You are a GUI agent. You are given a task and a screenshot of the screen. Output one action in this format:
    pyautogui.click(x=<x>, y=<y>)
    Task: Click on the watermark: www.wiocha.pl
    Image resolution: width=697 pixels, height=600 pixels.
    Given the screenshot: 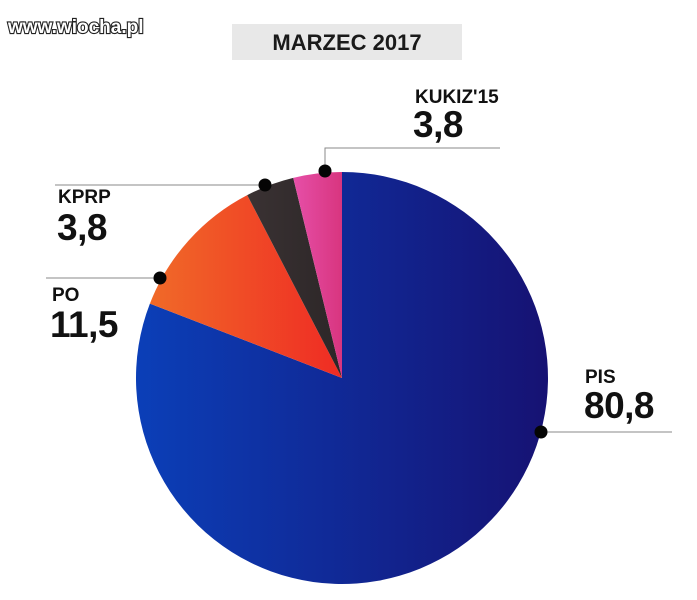 What is the action you would take?
    pyautogui.click(x=75, y=27)
    